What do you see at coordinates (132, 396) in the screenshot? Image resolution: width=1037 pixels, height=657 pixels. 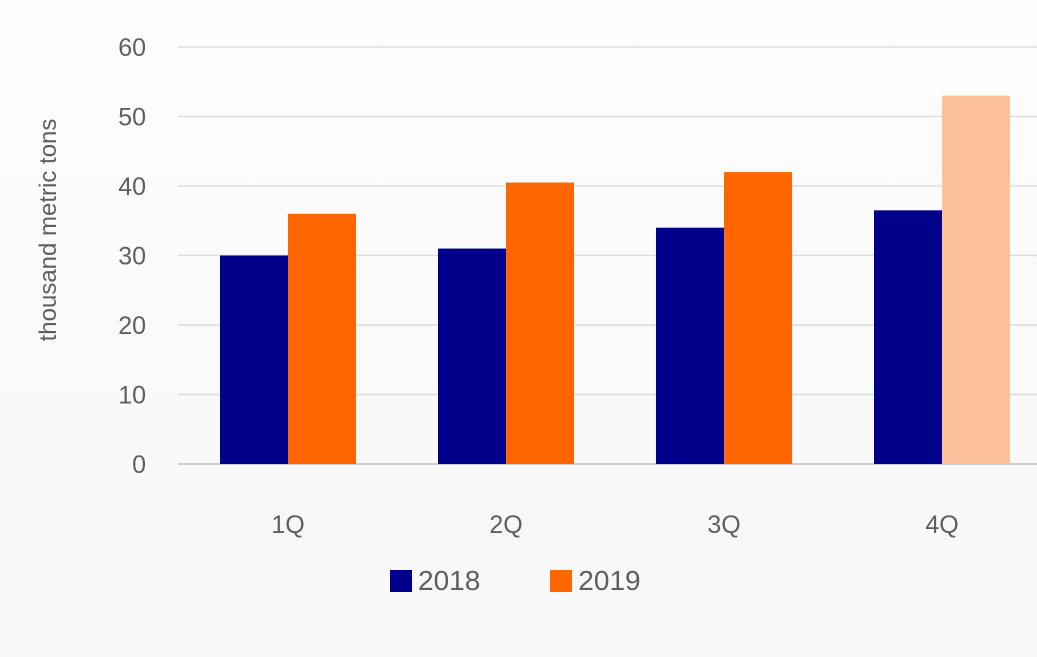 I see `y-tick-label: 10` at bounding box center [132, 396].